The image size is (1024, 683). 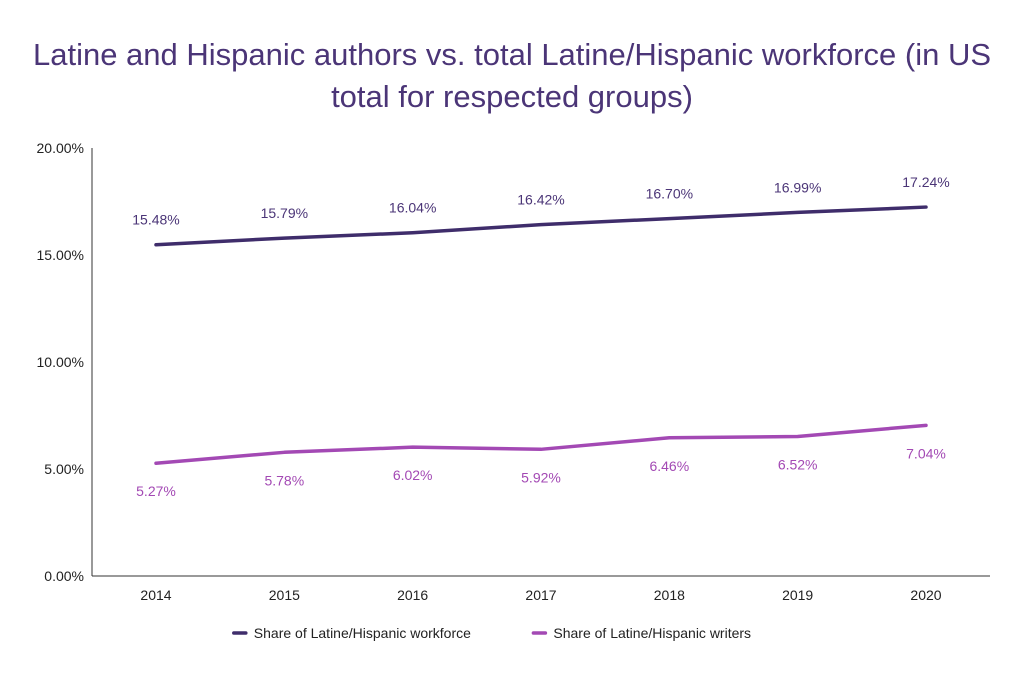 What do you see at coordinates (64, 576) in the screenshot?
I see `y-tick-label: 0.00%` at bounding box center [64, 576].